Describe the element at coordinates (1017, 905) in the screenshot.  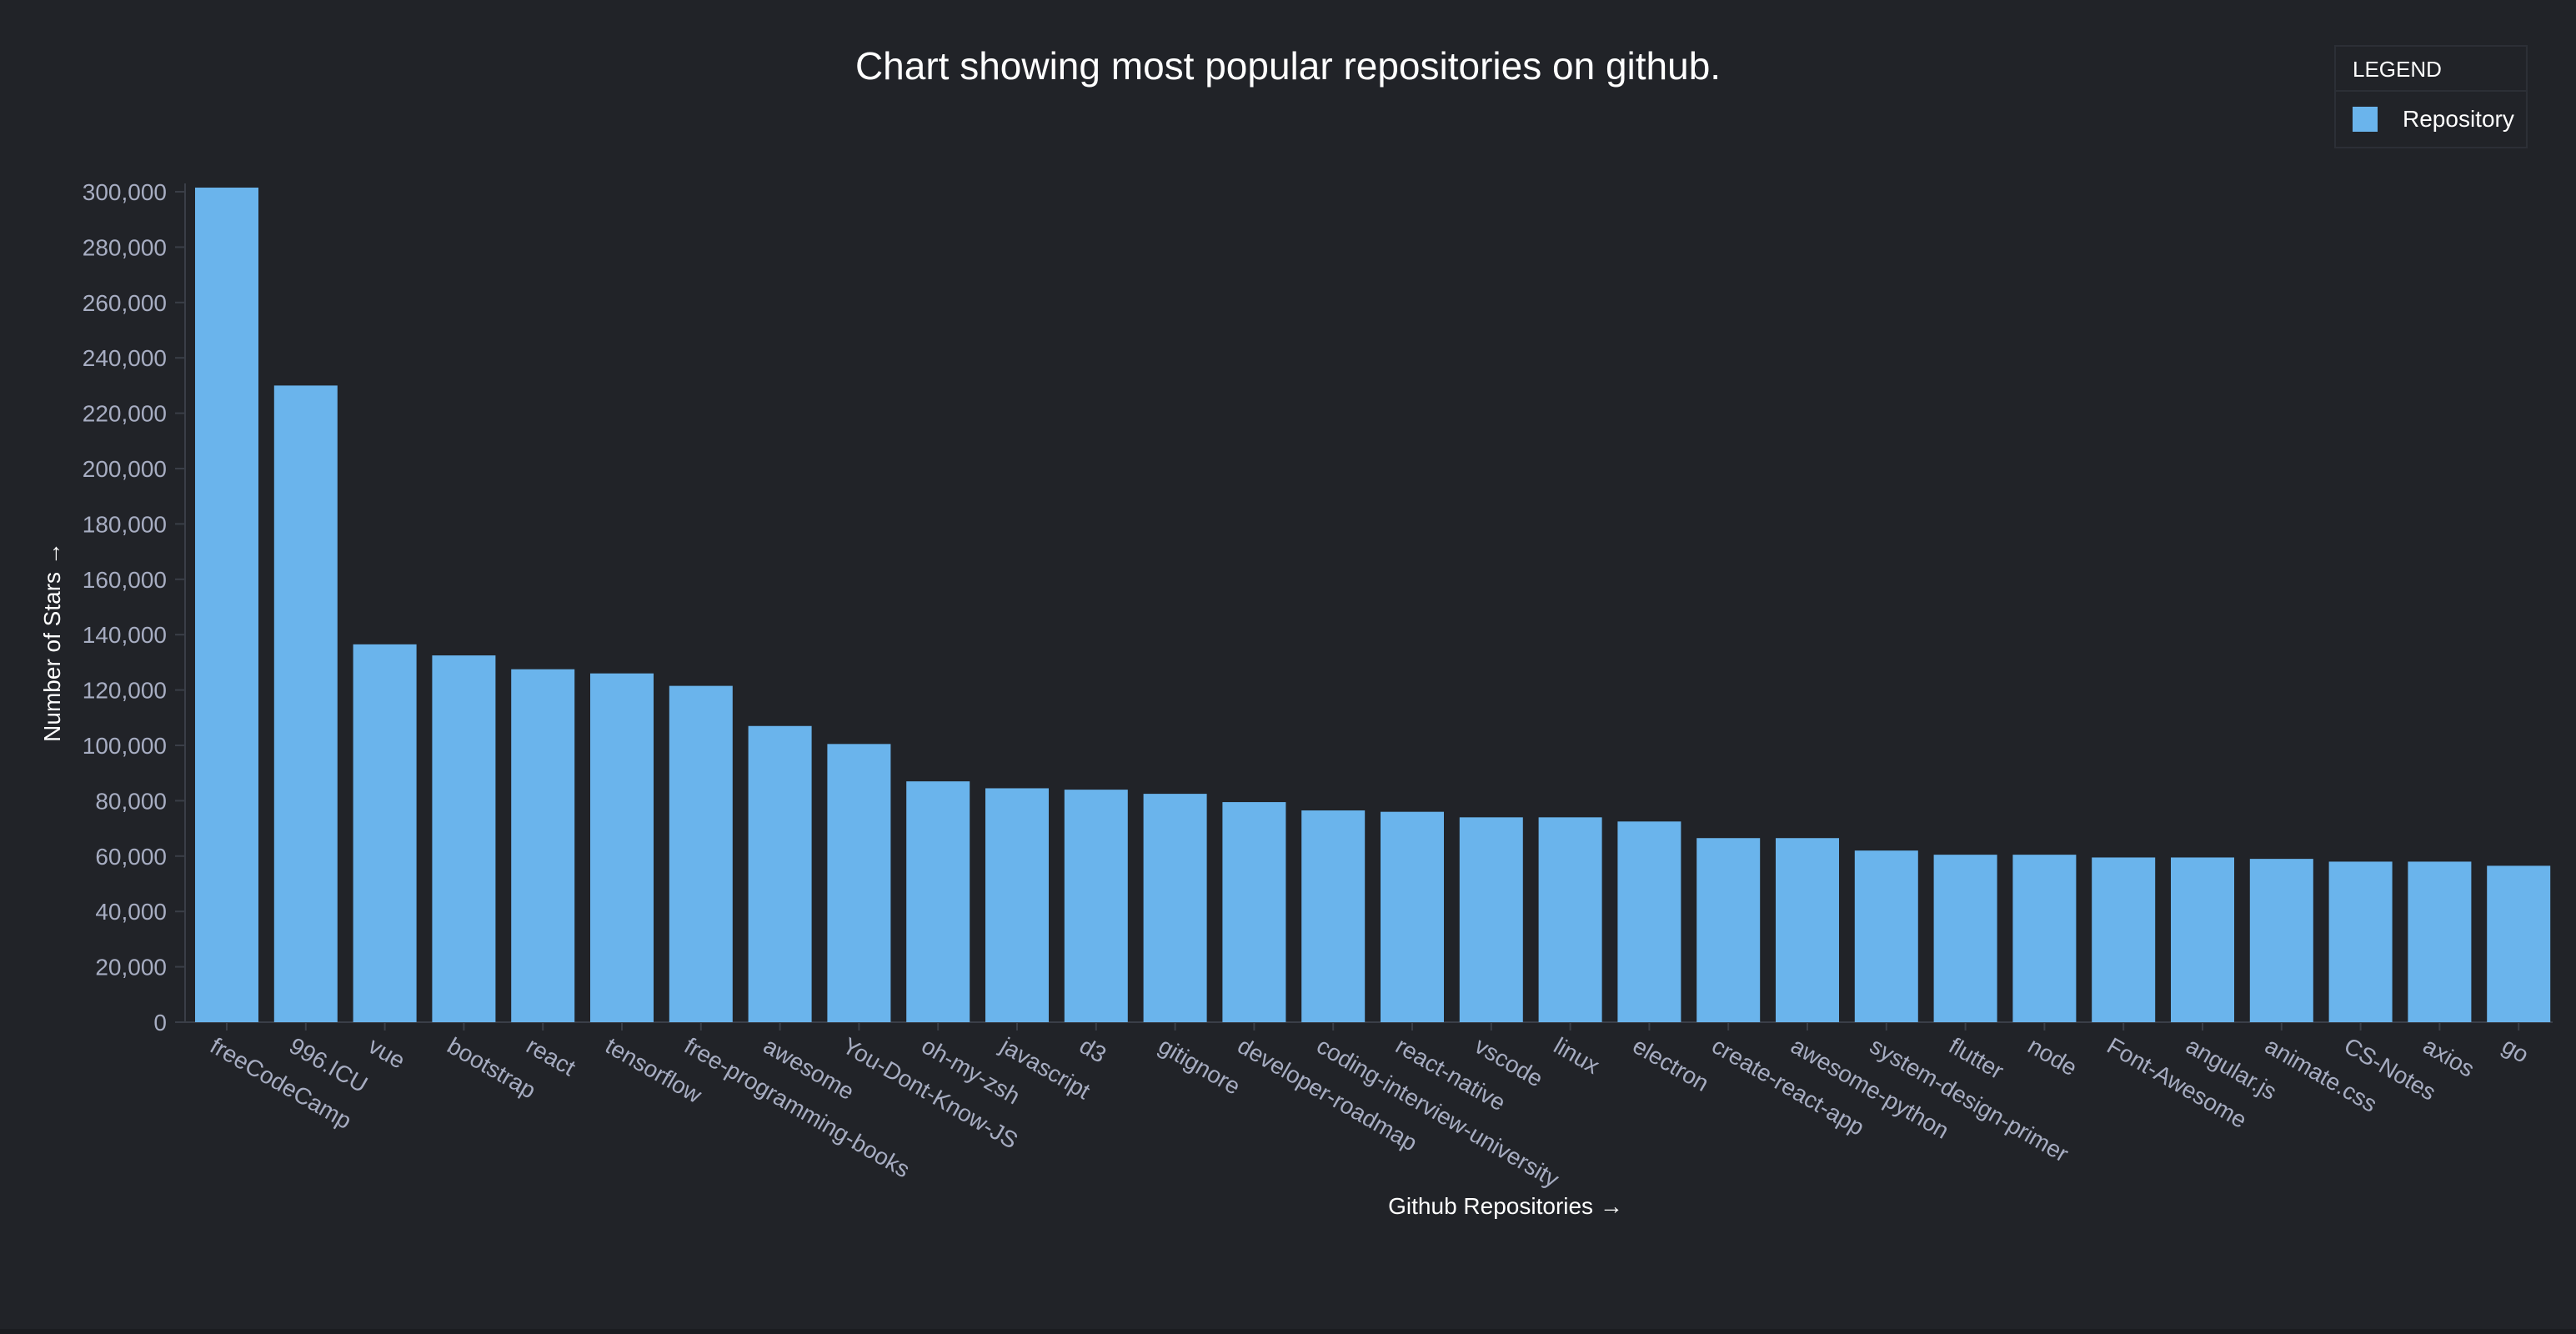
I see `bar-javascript` at that location.